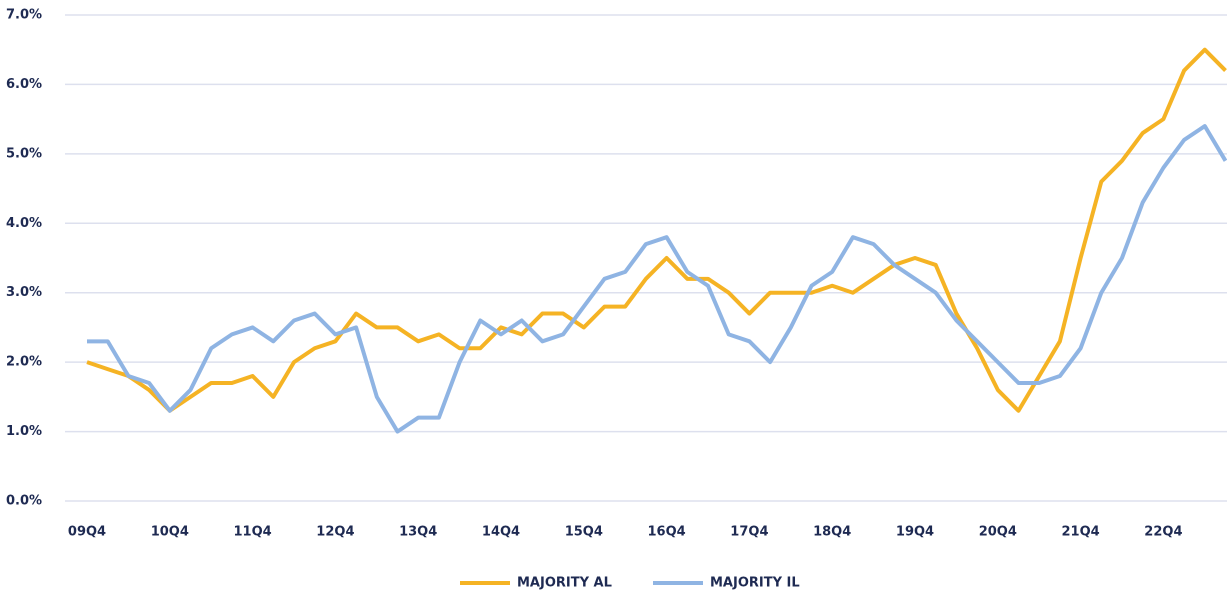 The width and height of the screenshot is (1227, 594). I want to click on x-tick-label: 11Q4, so click(253, 532).